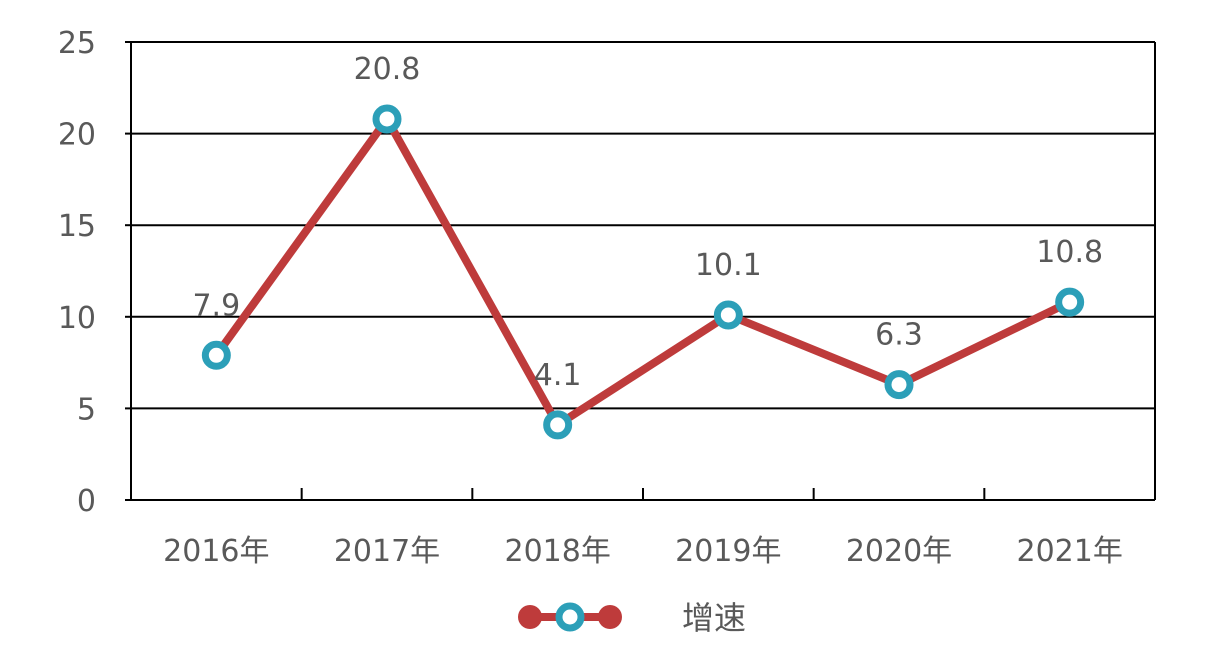  What do you see at coordinates (558, 375) in the screenshot?
I see `data-label-2: 4.1` at bounding box center [558, 375].